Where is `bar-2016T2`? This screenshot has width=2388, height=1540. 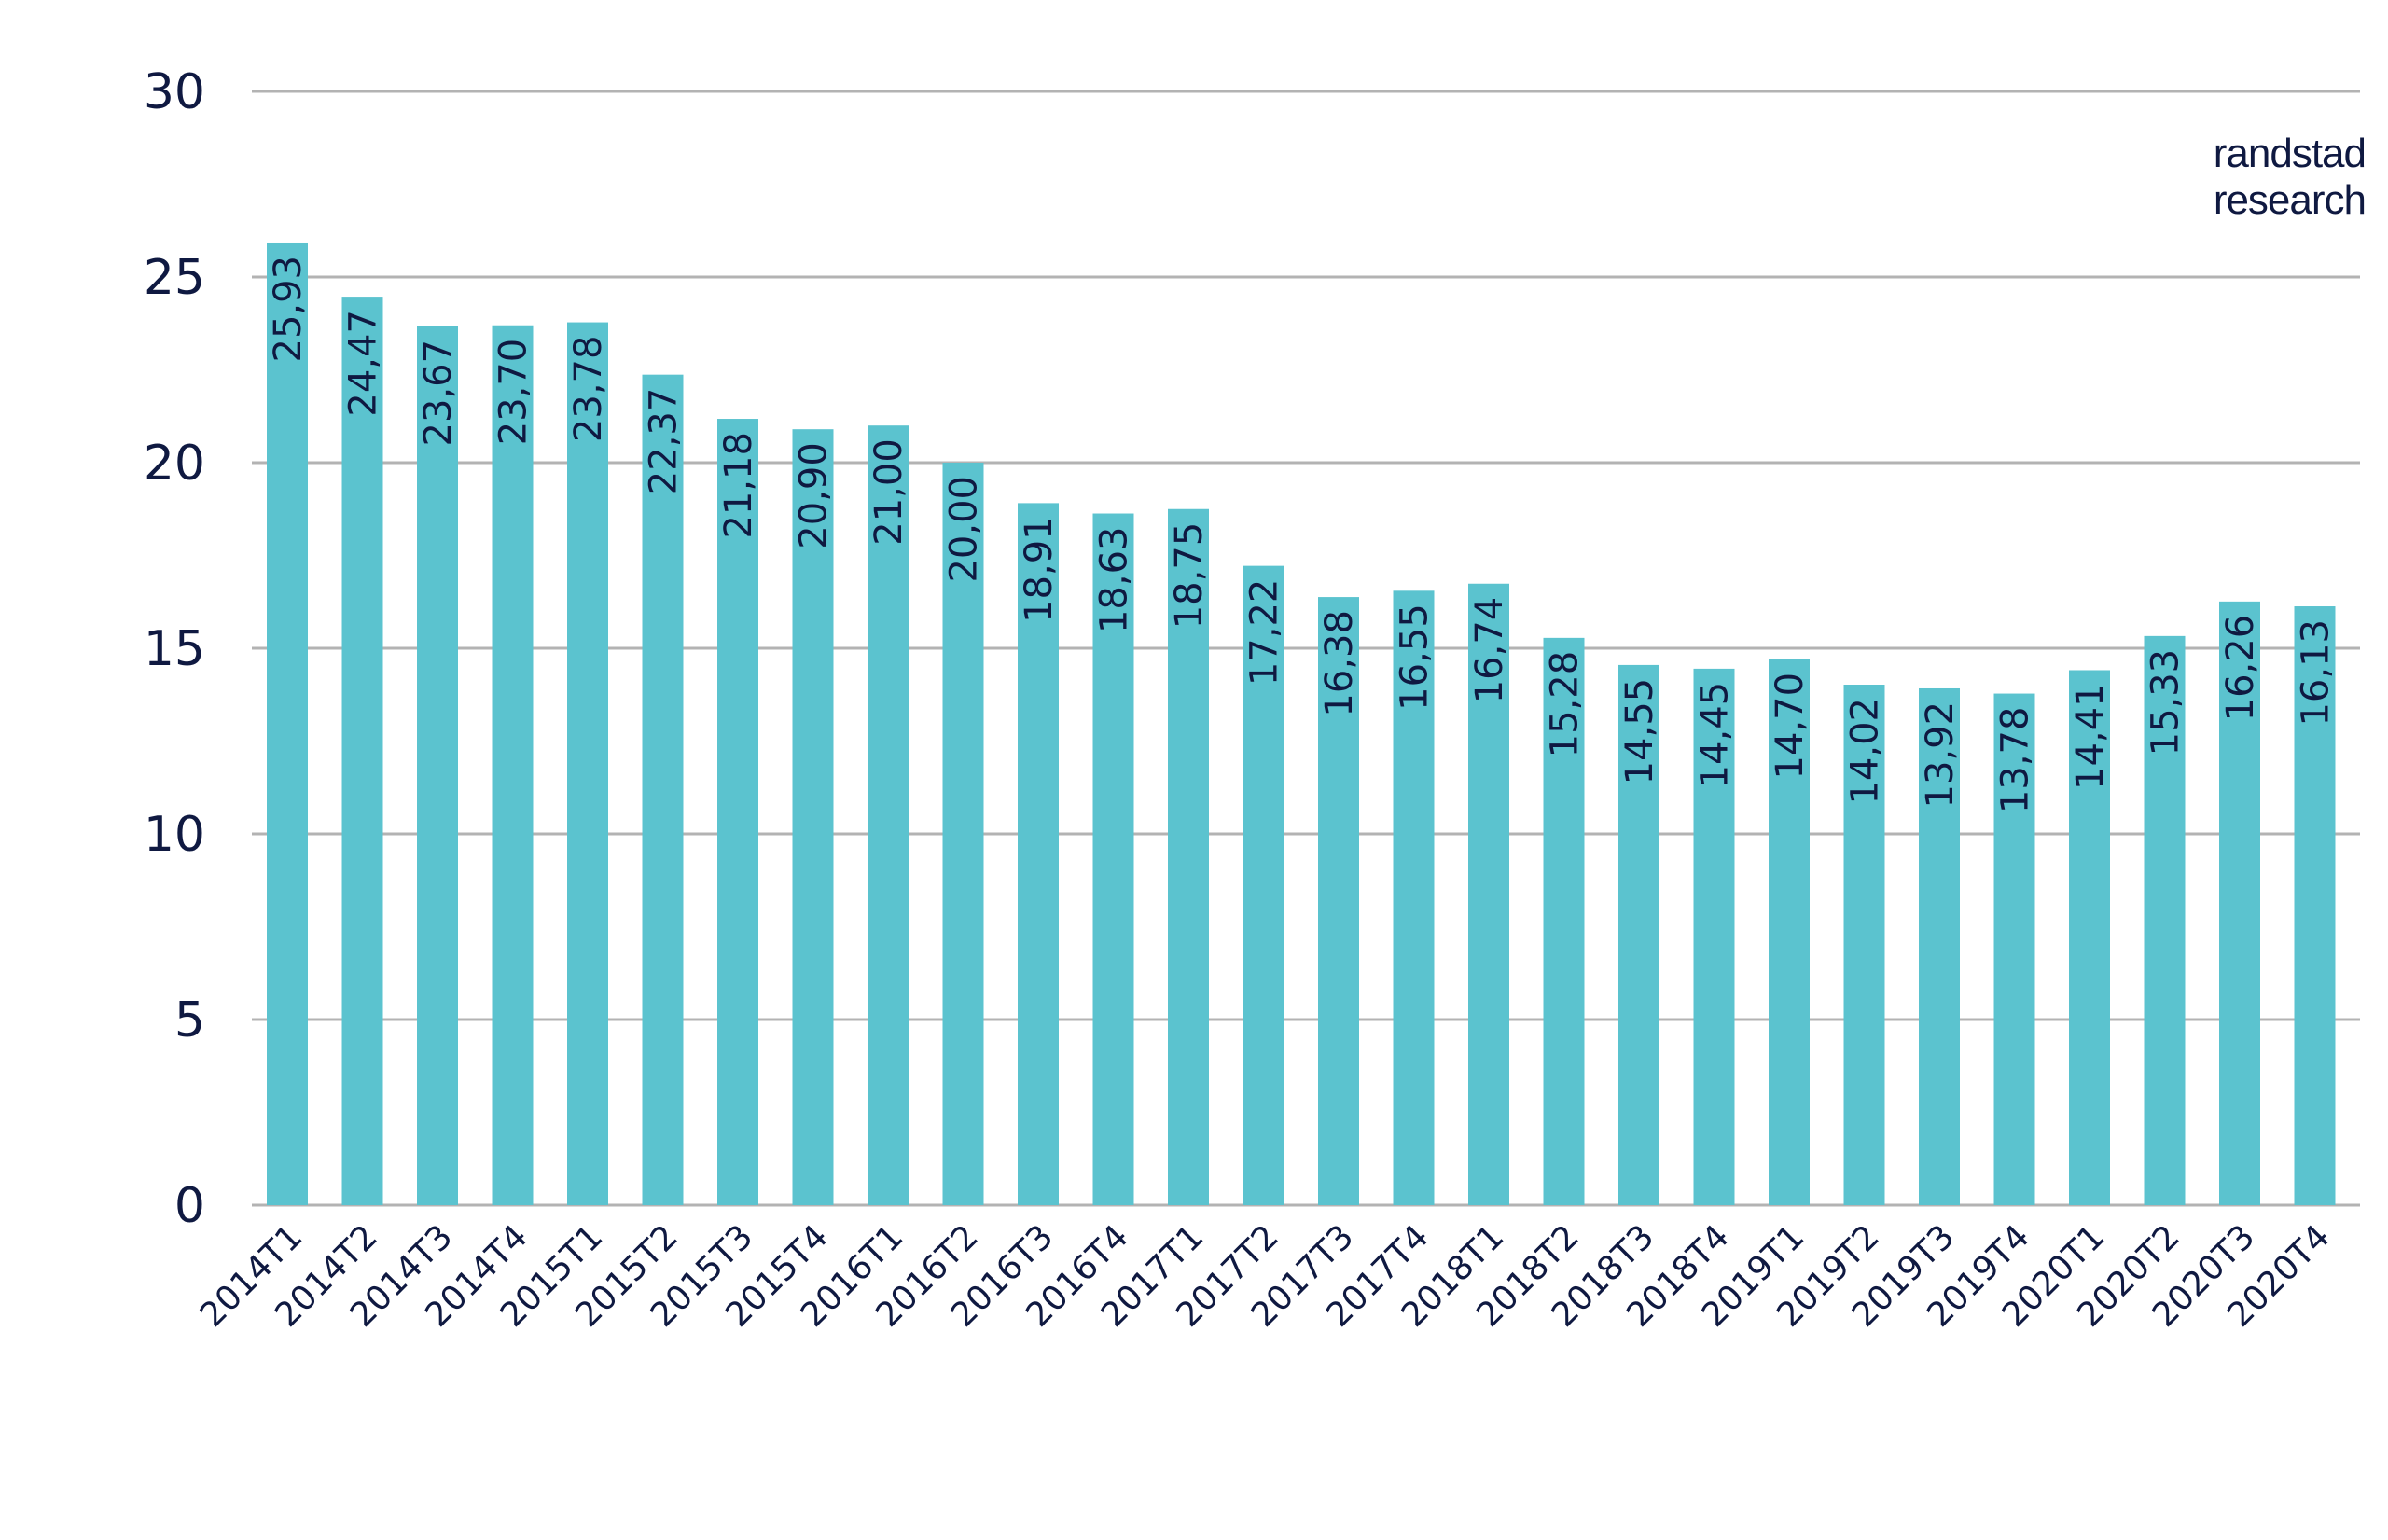 bar-2016T2 is located at coordinates (963, 834).